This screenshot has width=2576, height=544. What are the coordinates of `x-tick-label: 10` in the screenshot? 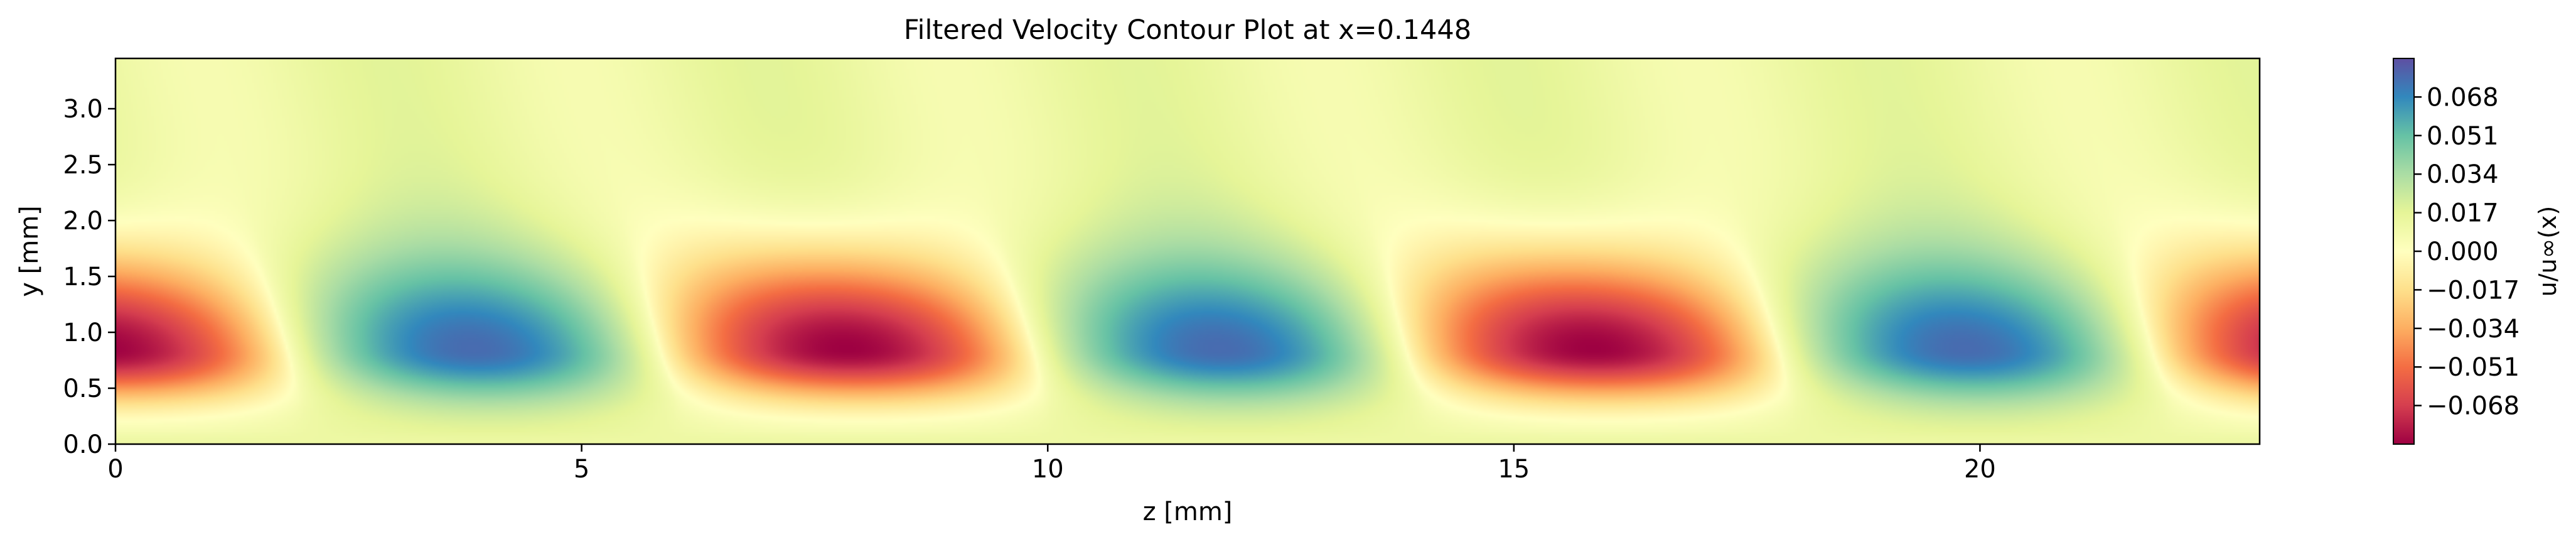 It's located at (1048, 469).